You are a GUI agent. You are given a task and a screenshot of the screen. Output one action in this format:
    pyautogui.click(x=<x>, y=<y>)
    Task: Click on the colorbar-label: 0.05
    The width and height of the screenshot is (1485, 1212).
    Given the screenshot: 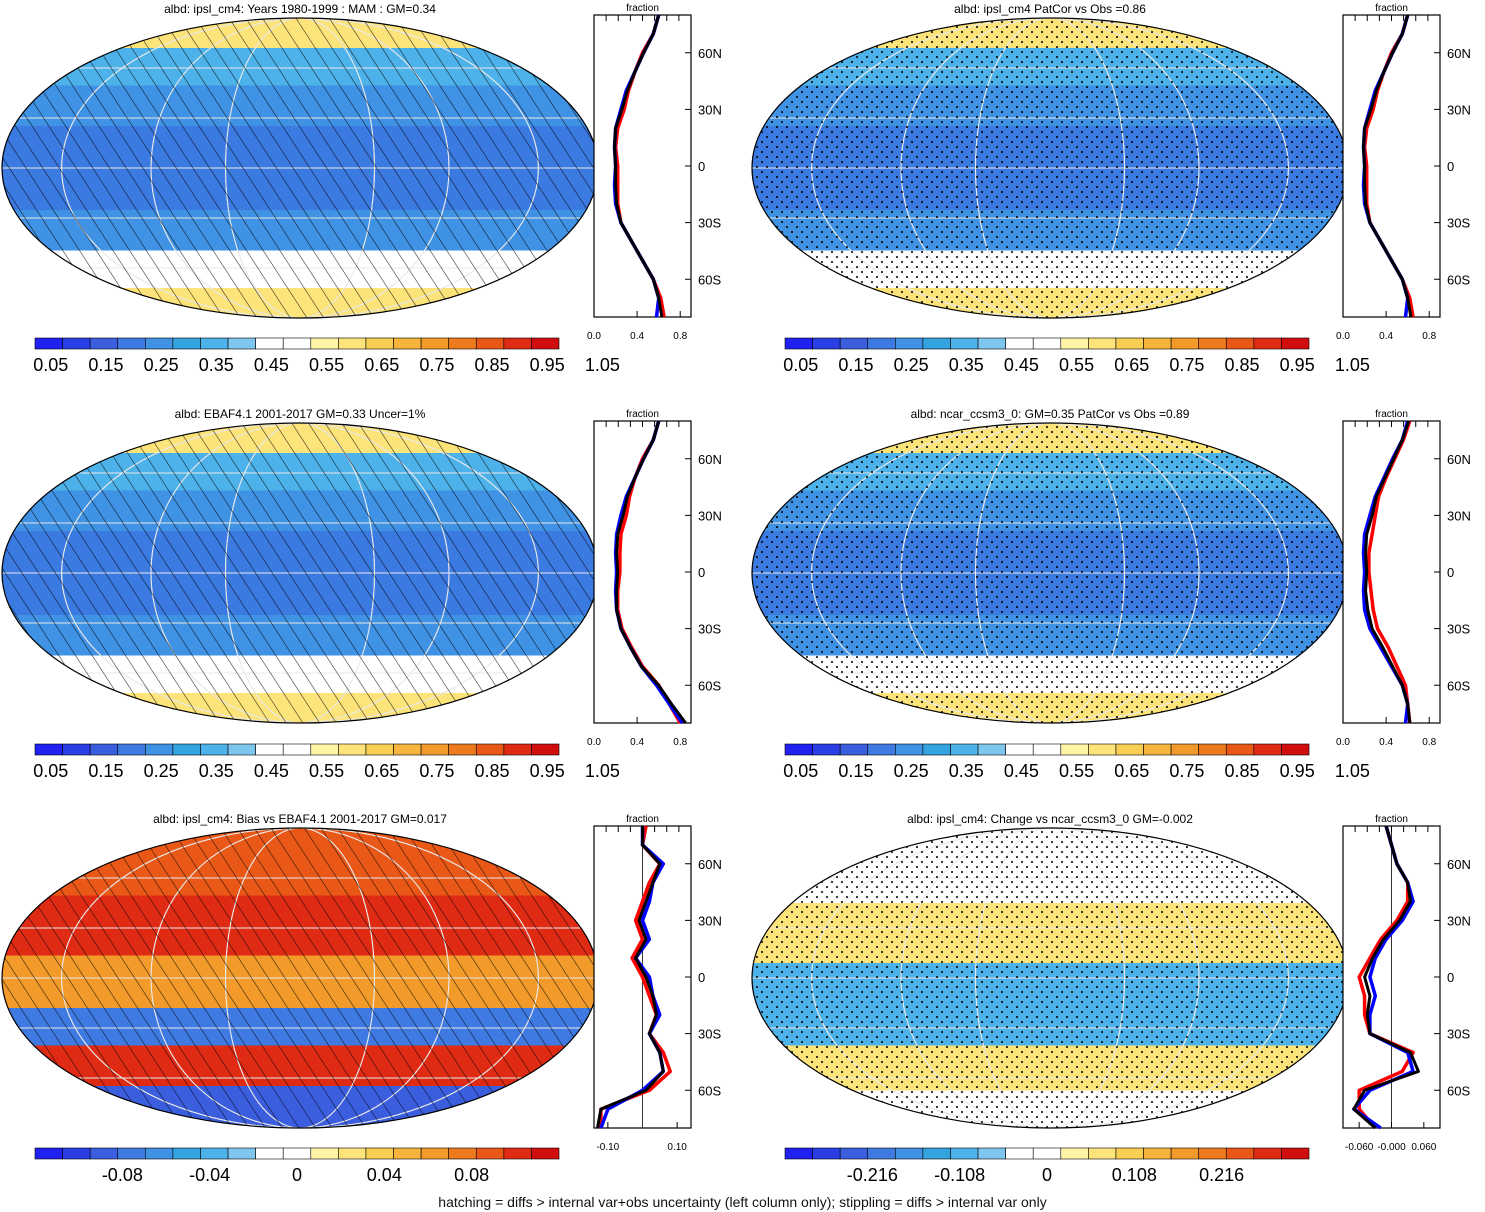 What is the action you would take?
    pyautogui.click(x=50, y=771)
    